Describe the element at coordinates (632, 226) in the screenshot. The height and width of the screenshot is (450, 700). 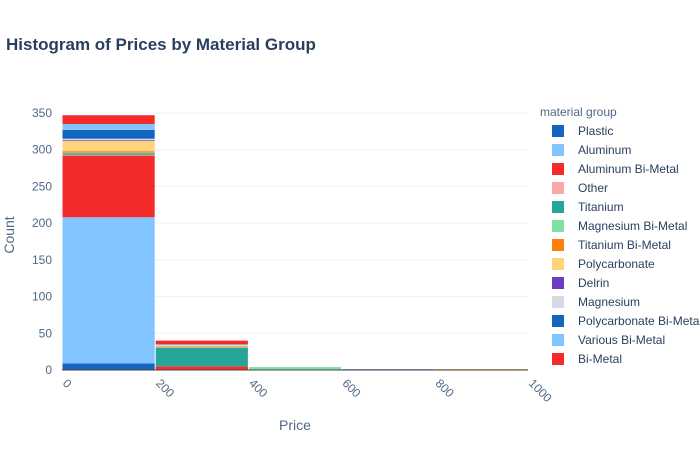
I see `legend-label: Magnesium Bi-Metal` at that location.